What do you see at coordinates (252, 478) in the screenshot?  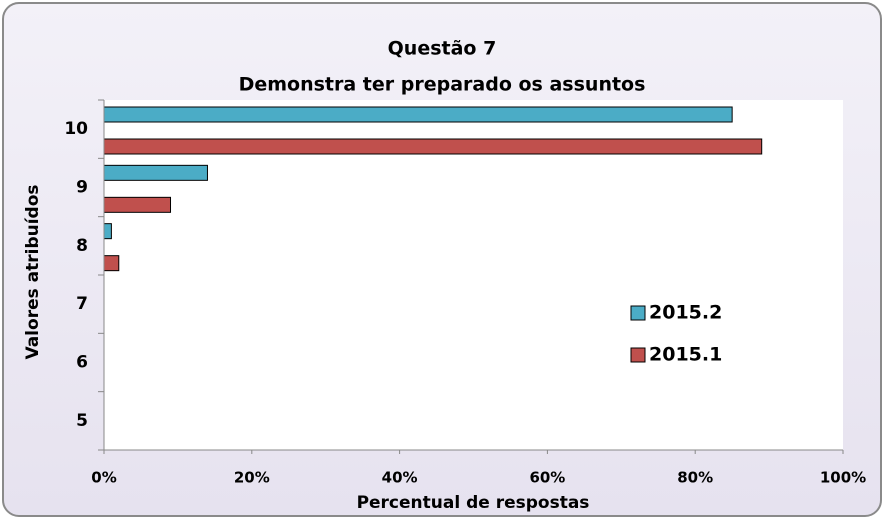 I see `x-tick-label: 20%` at bounding box center [252, 478].